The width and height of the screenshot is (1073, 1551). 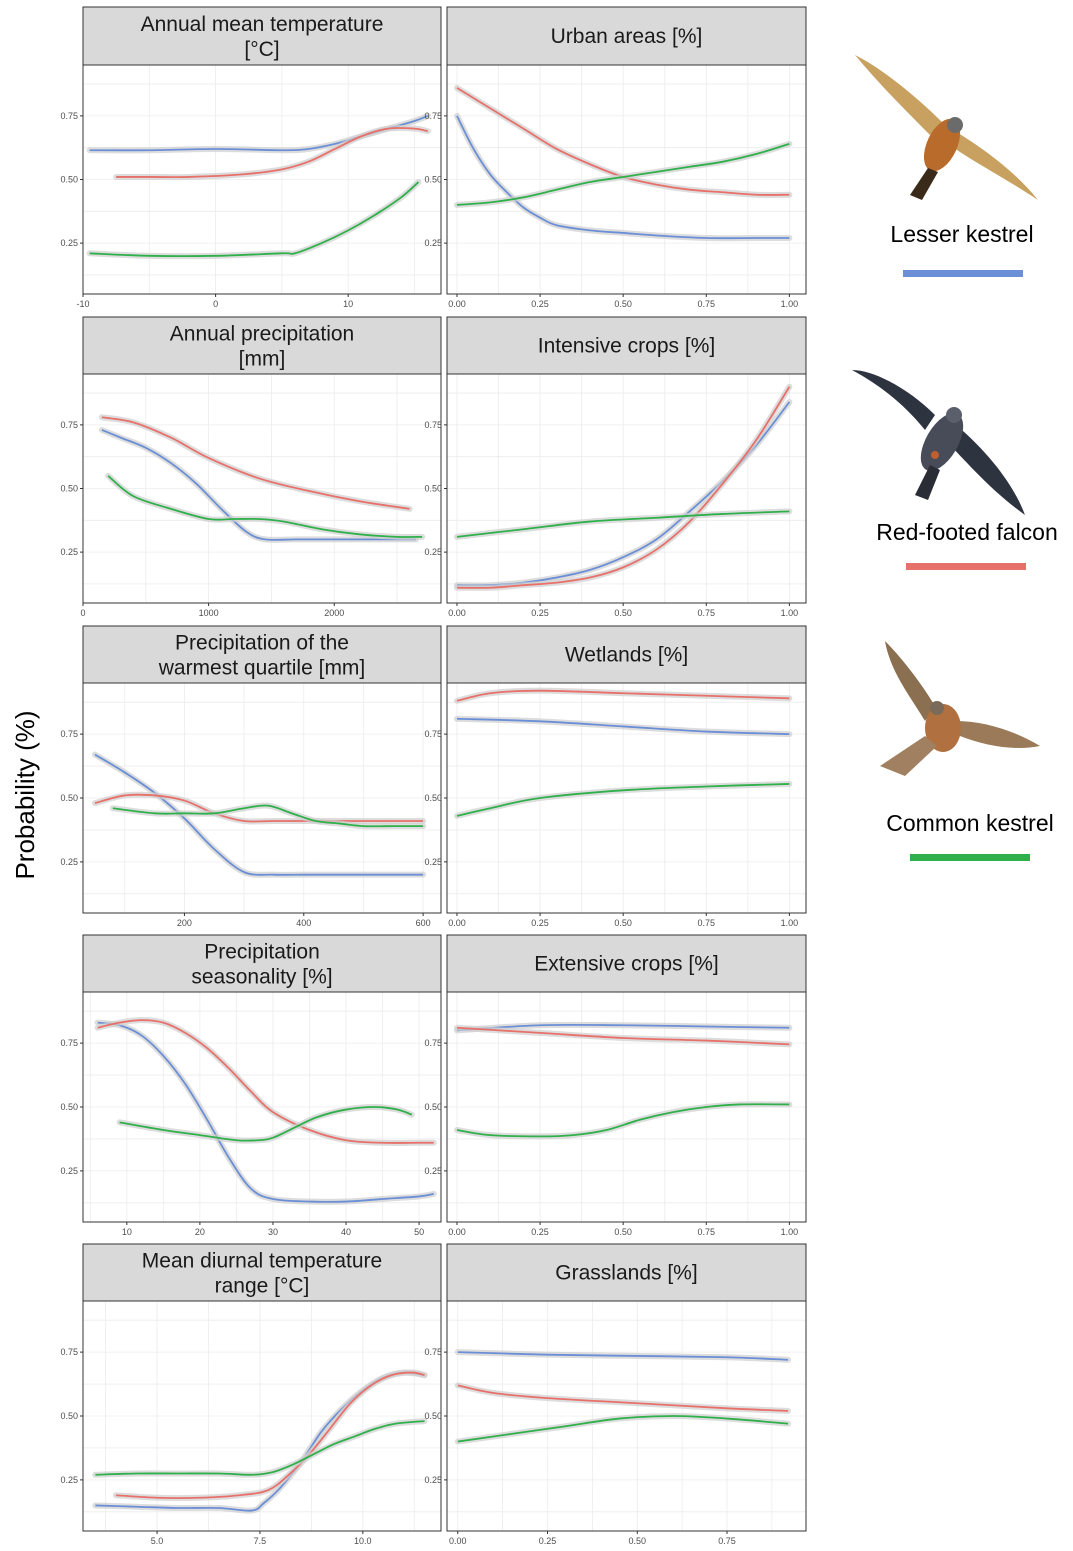 I want to click on panel-title-line: Wetlands [%], so click(x=626, y=655).